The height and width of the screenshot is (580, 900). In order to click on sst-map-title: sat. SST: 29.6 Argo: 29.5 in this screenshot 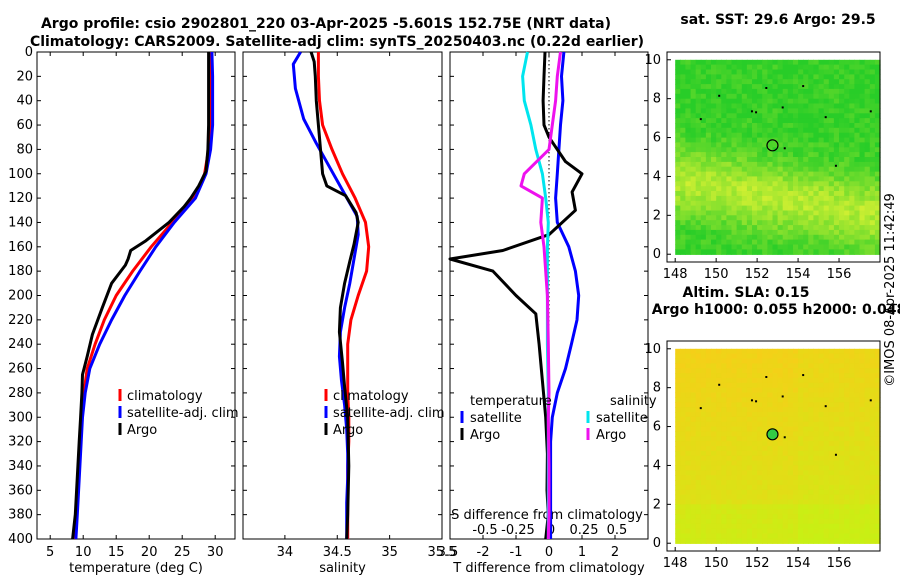, I will do `click(777, 20)`.